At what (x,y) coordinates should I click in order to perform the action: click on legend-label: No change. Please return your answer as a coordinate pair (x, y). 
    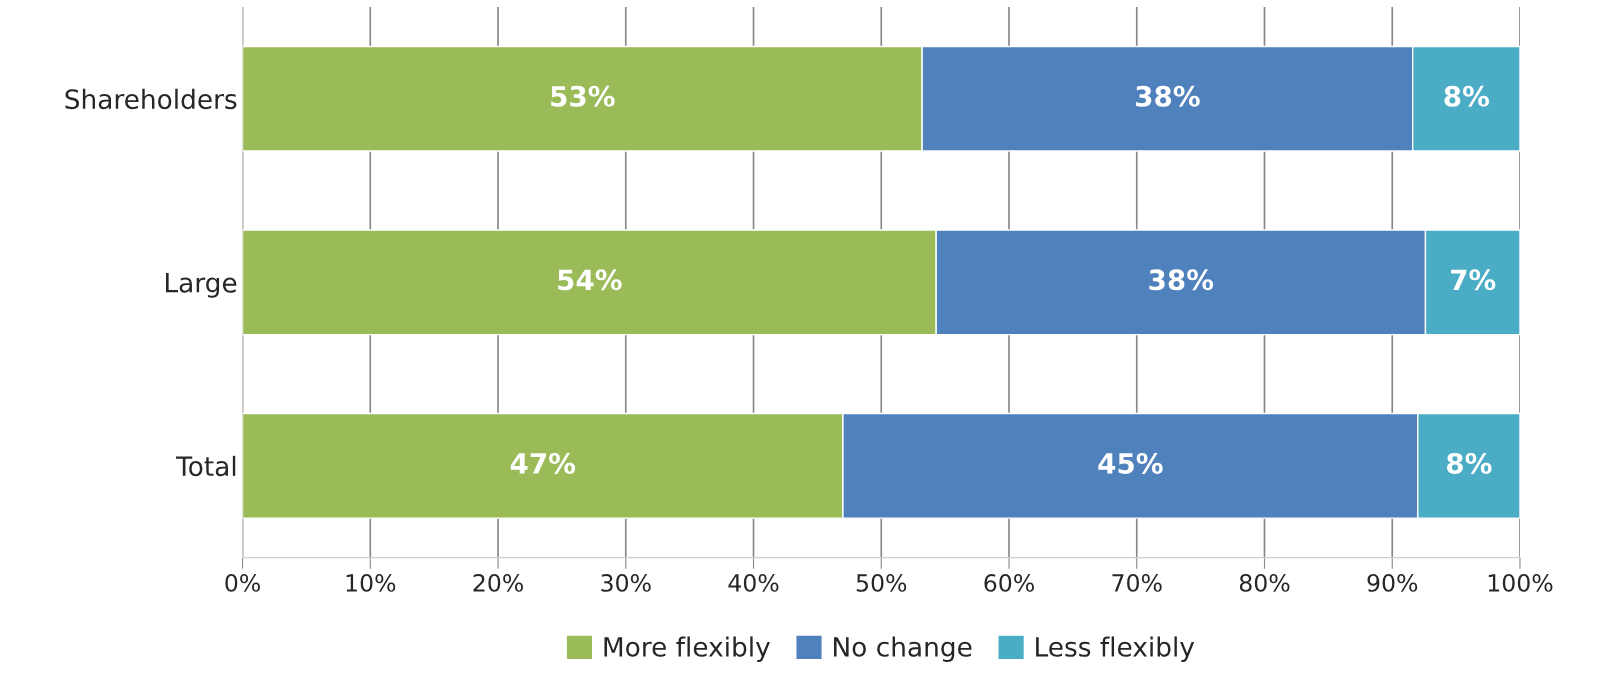
    Looking at the image, I should click on (903, 649).